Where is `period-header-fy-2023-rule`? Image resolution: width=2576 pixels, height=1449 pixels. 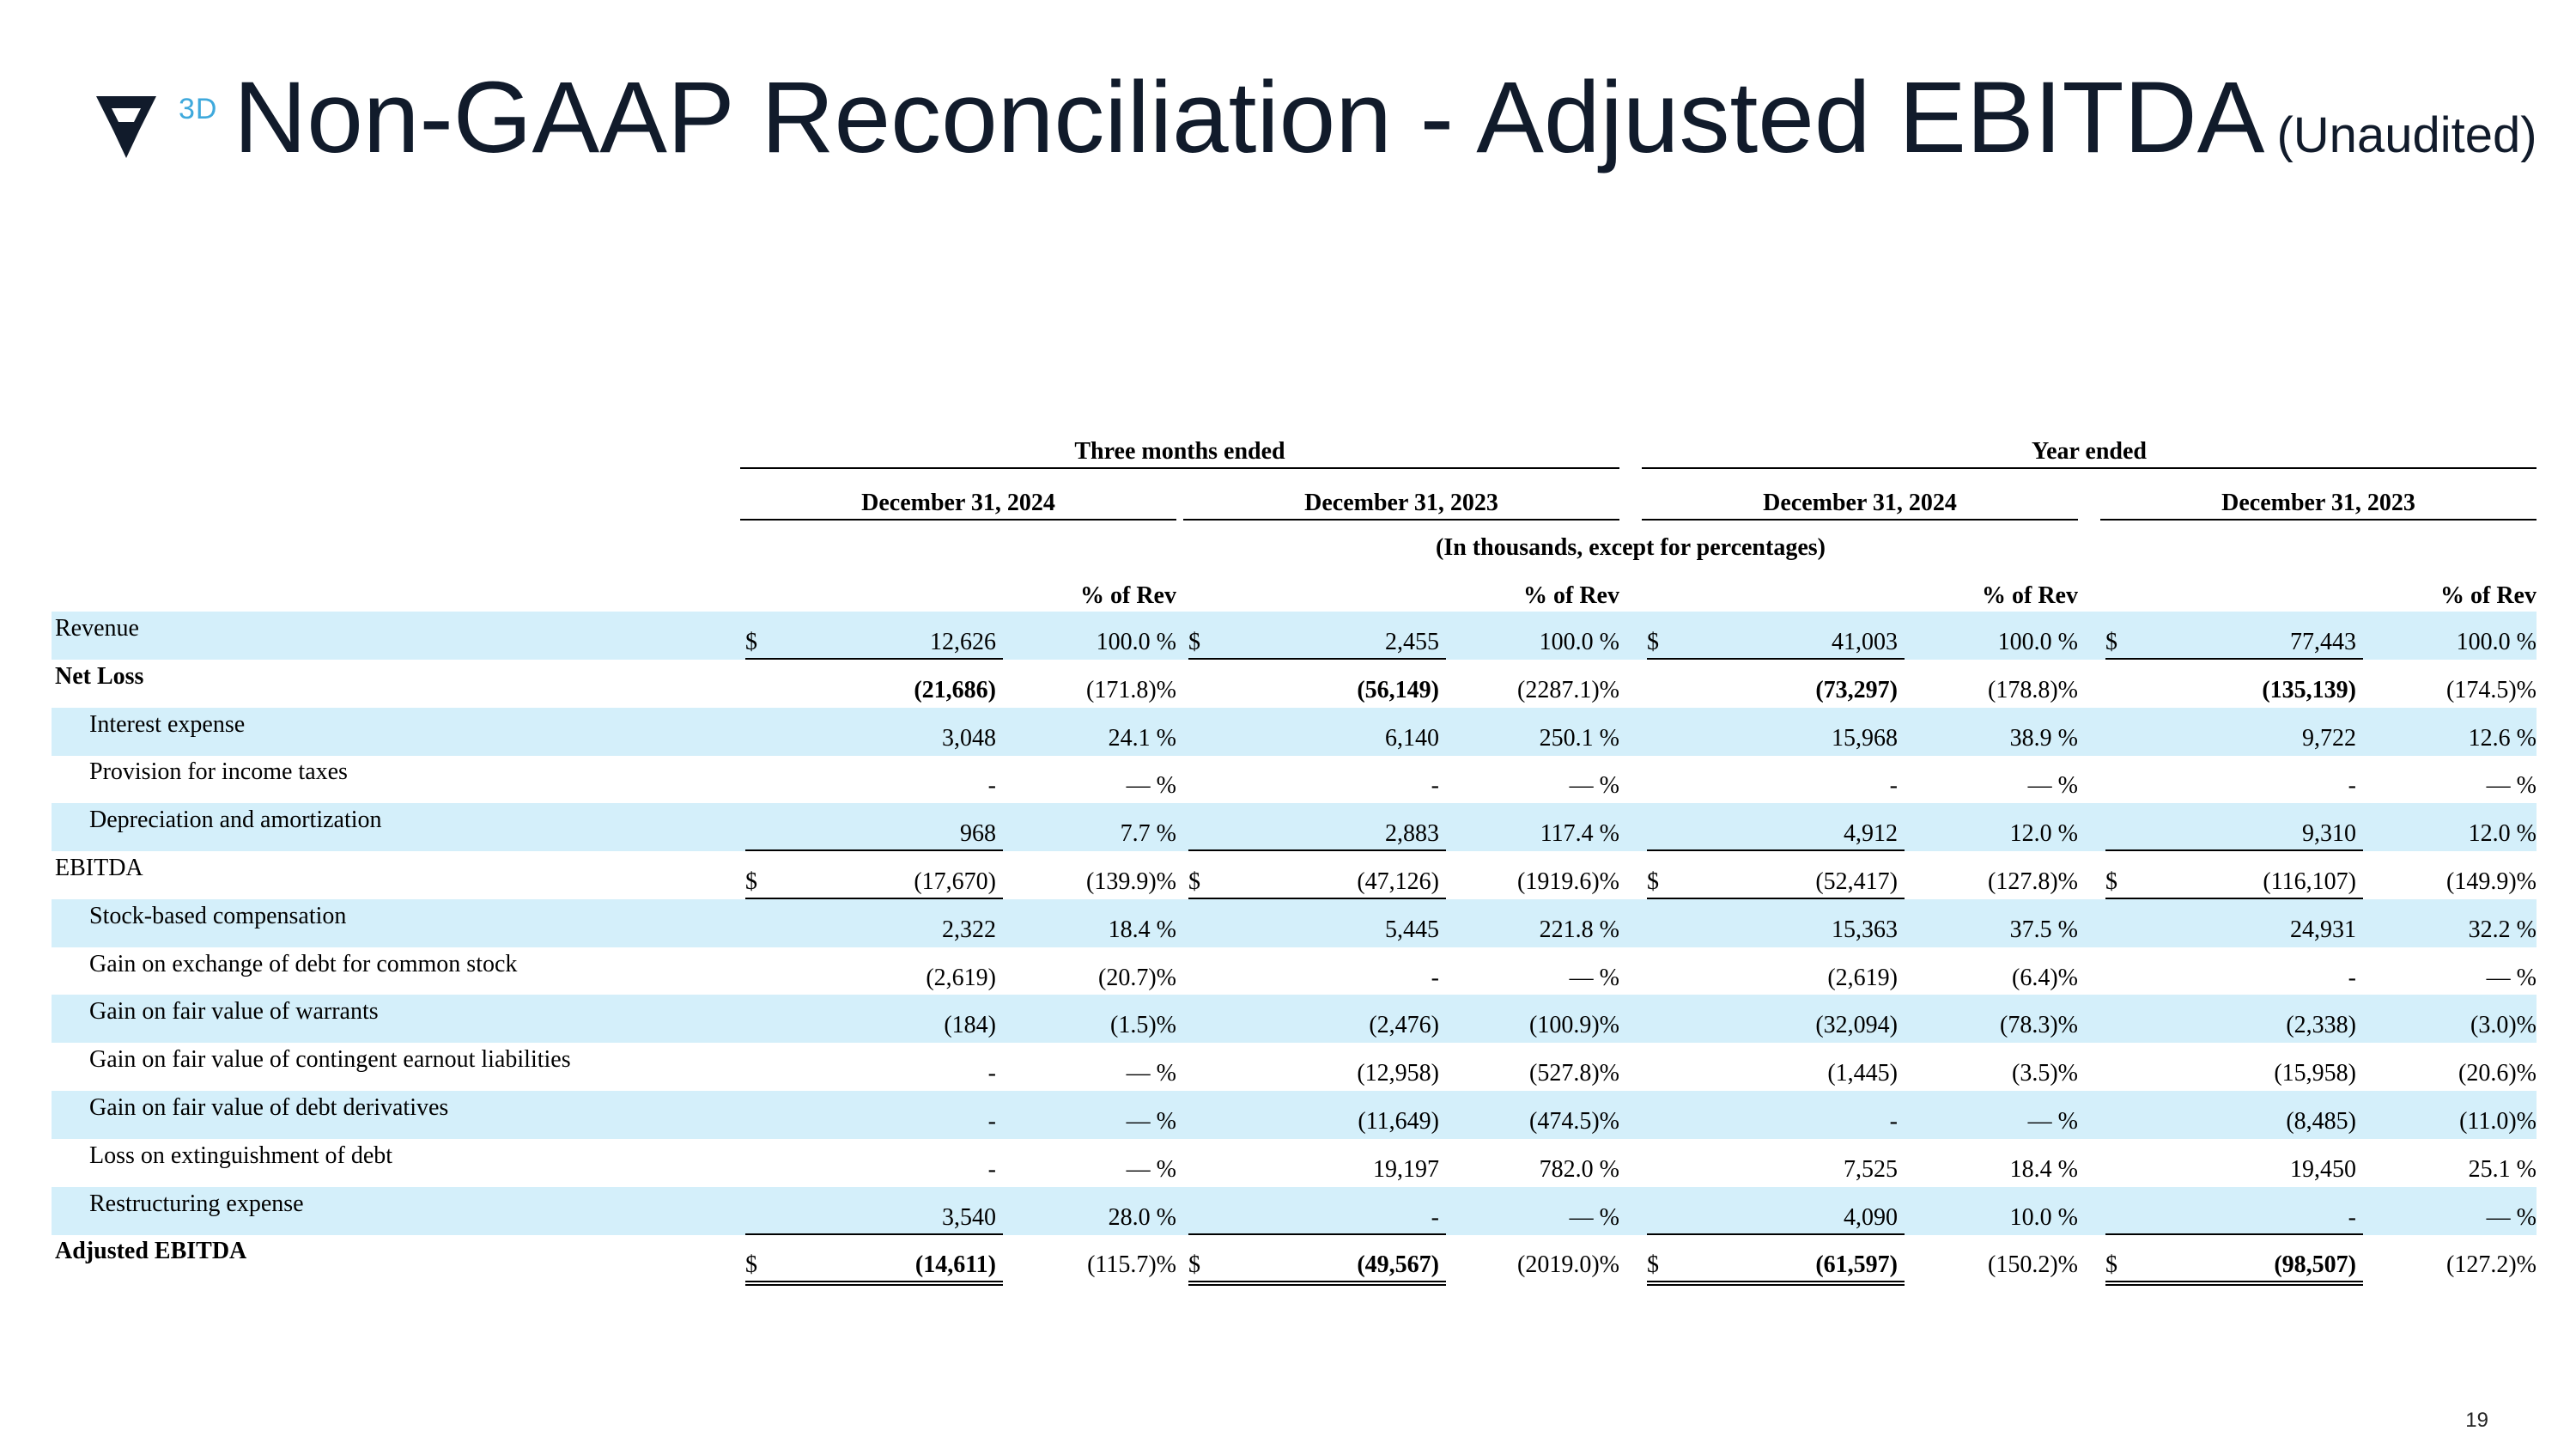
period-header-fy-2023-rule is located at coordinates (2318, 520).